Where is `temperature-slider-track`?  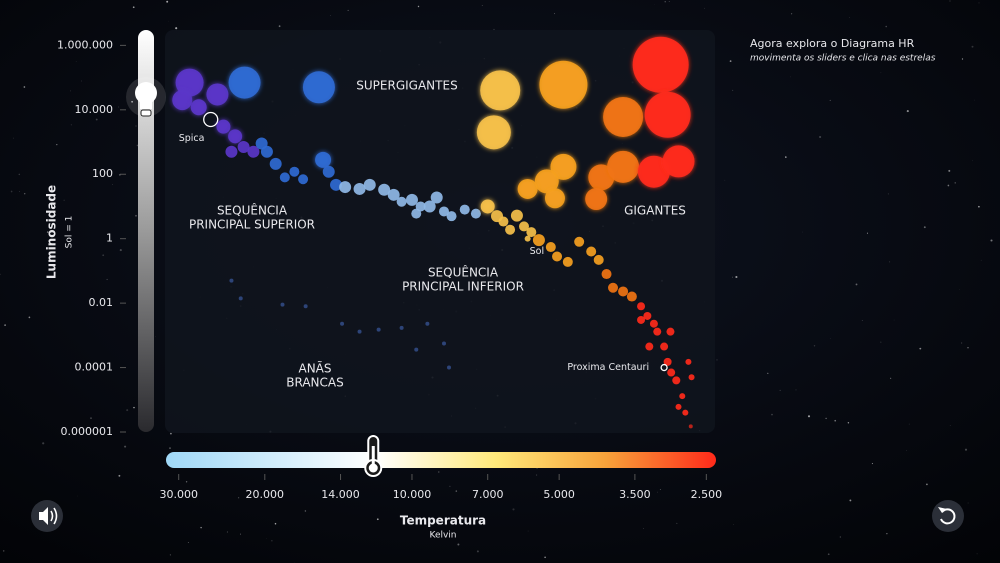
temperature-slider-track is located at coordinates (441, 460).